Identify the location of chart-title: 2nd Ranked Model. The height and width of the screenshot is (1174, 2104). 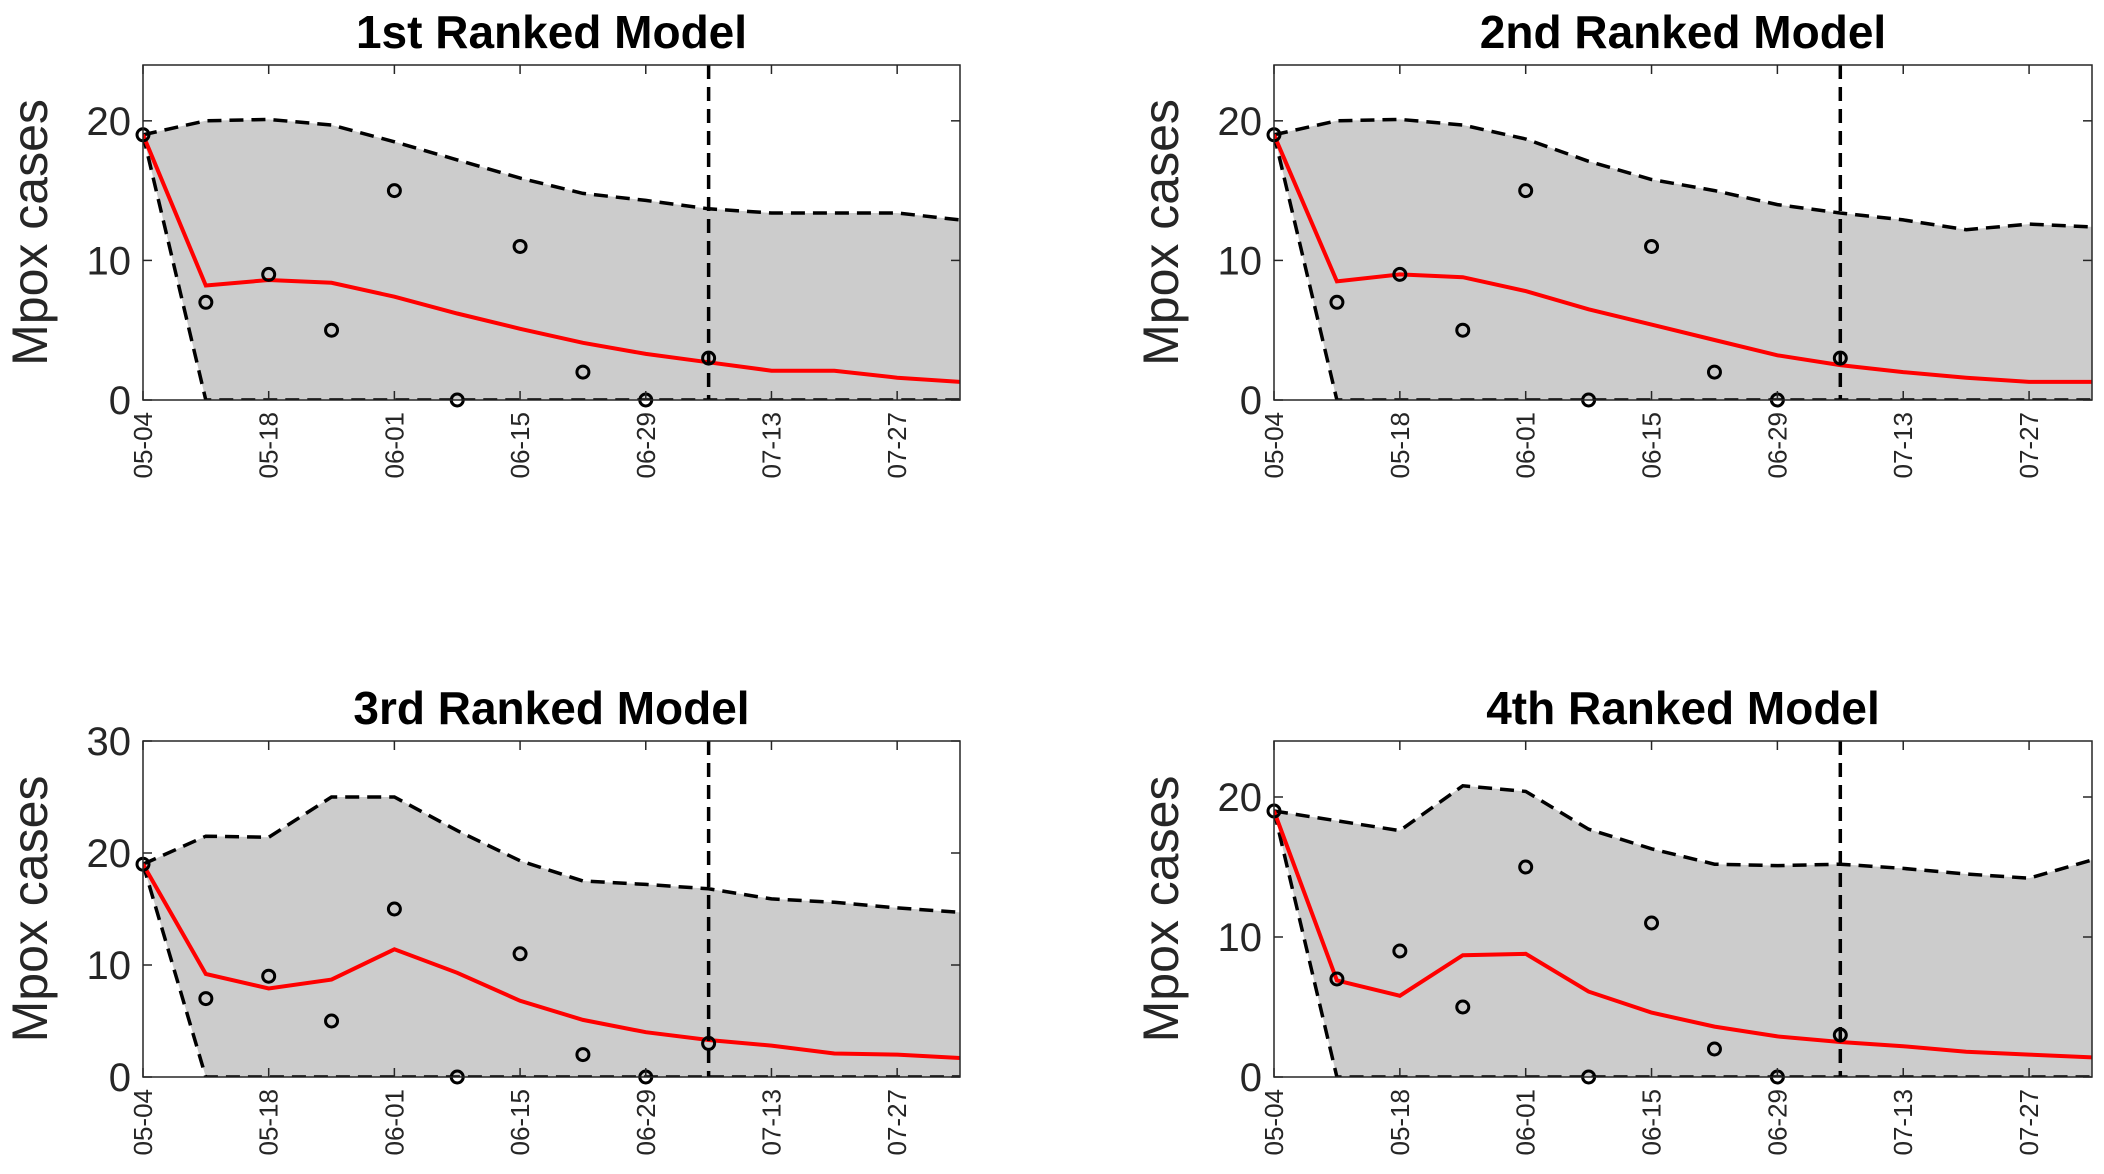
(1683, 32).